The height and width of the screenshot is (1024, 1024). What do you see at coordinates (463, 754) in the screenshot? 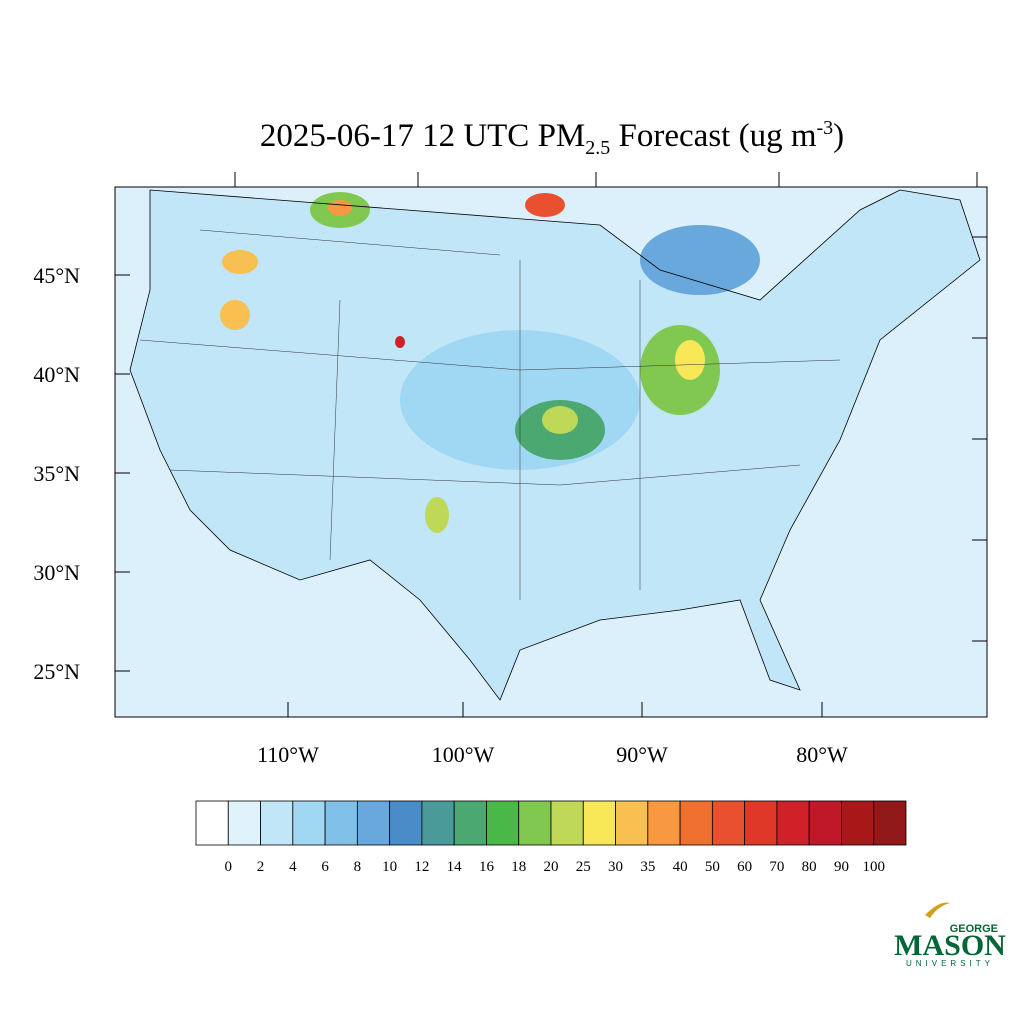
I see `lon-label: 100°W` at bounding box center [463, 754].